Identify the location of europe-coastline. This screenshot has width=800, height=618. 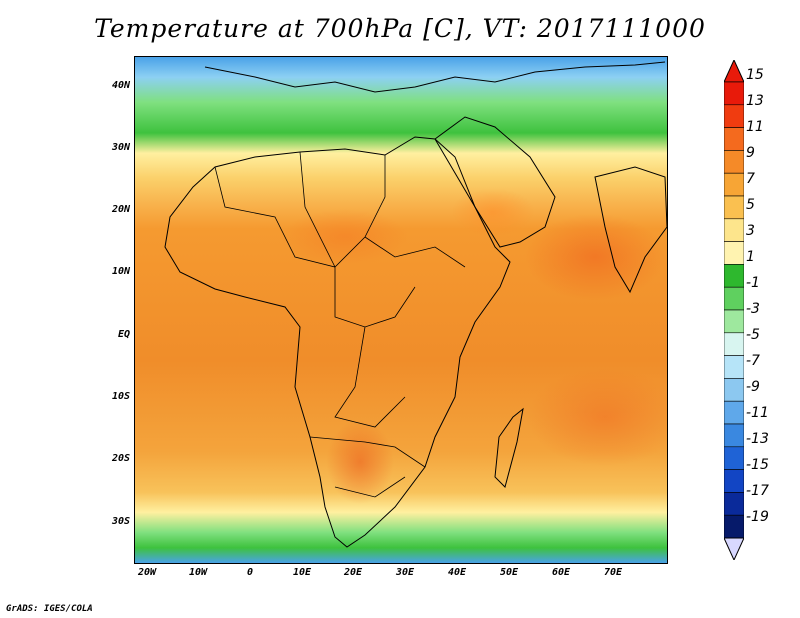
(435, 77).